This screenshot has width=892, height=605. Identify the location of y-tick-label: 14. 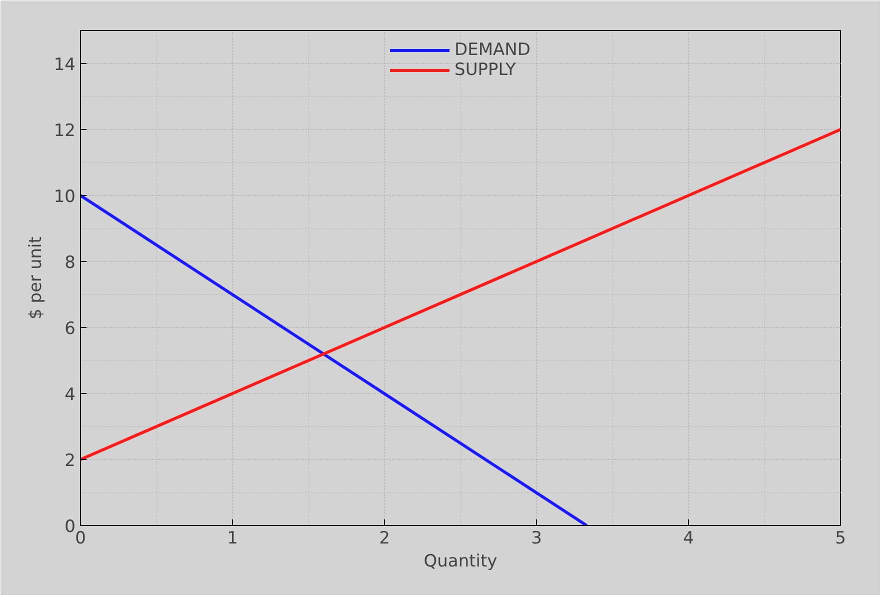
(65, 65).